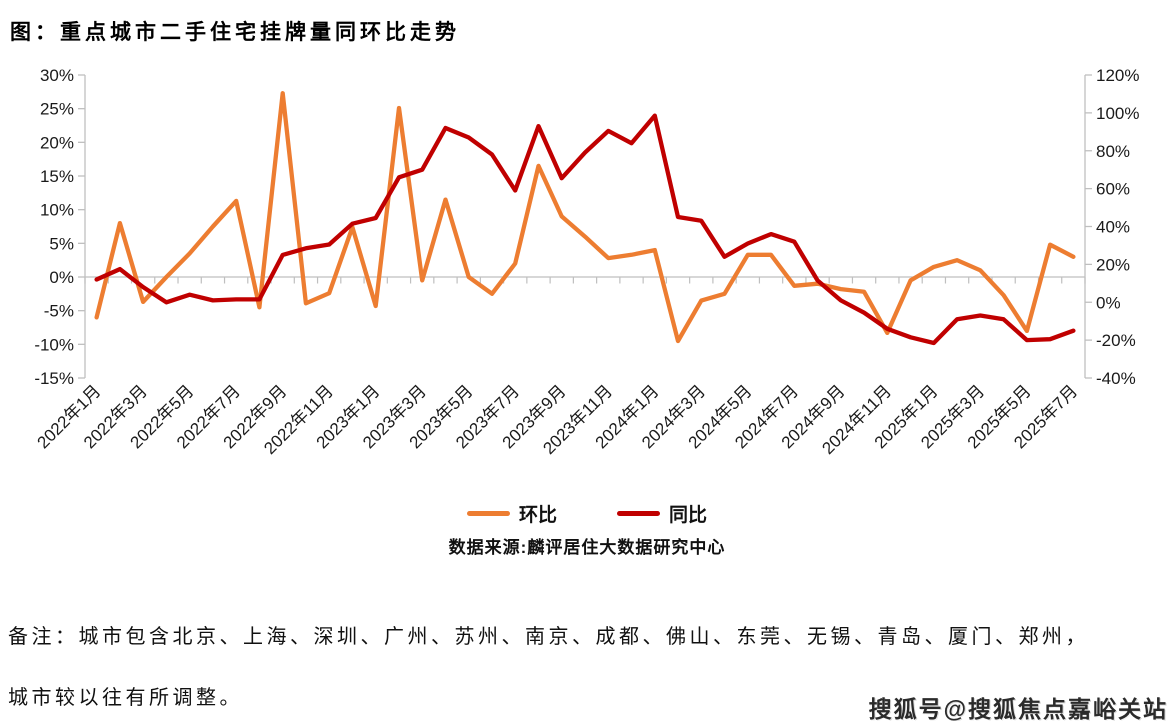 The width and height of the screenshot is (1174, 721). What do you see at coordinates (1113, 151) in the screenshot?
I see `right-axis-label: 80%` at bounding box center [1113, 151].